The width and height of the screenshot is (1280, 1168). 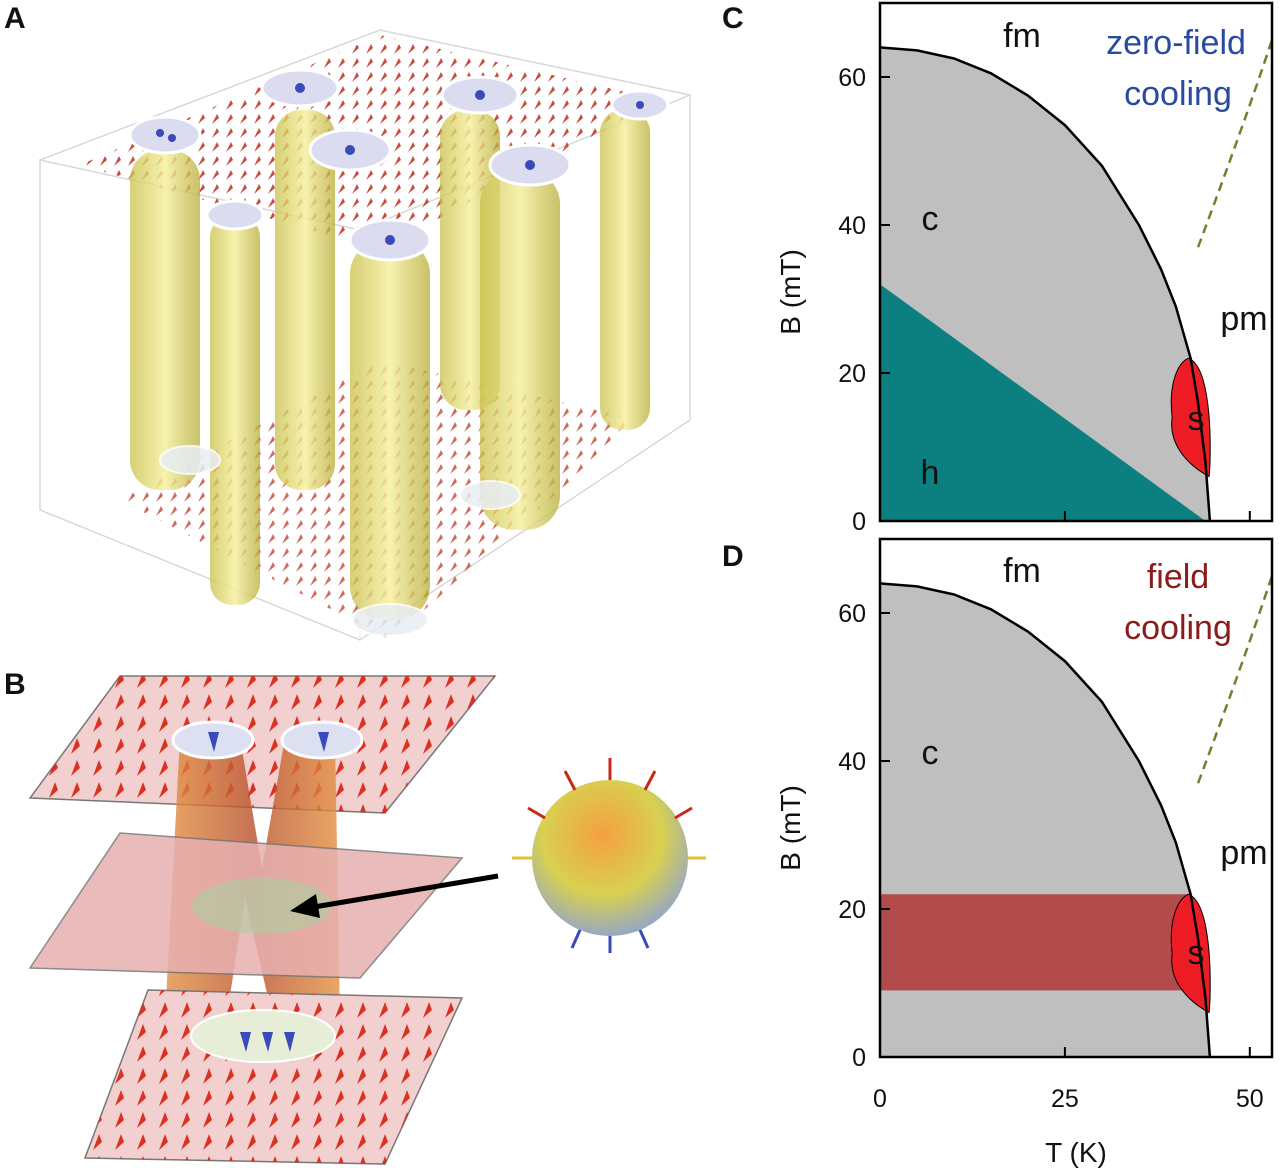 I want to click on x-tick-label: 25, so click(x=1065, y=1099).